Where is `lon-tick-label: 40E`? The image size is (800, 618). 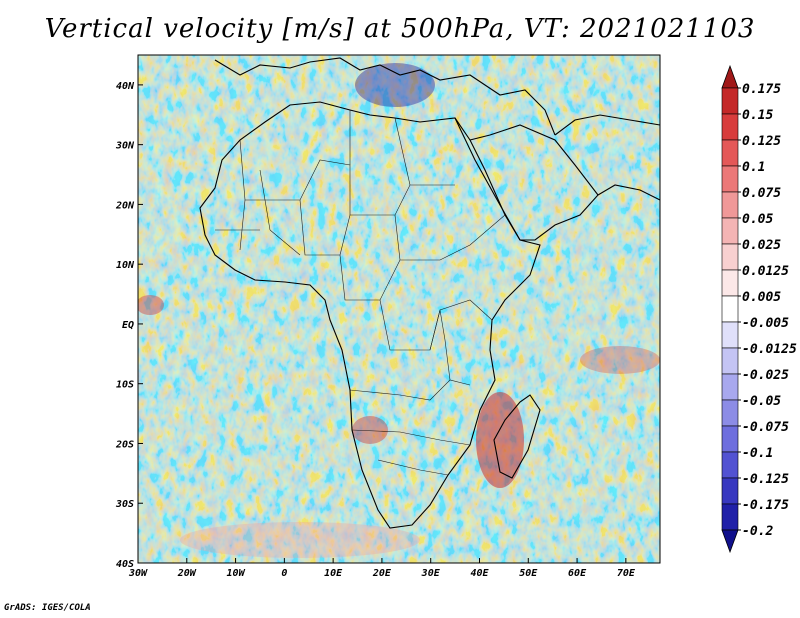
lon-tick-label: 40E is located at coordinates (479, 573).